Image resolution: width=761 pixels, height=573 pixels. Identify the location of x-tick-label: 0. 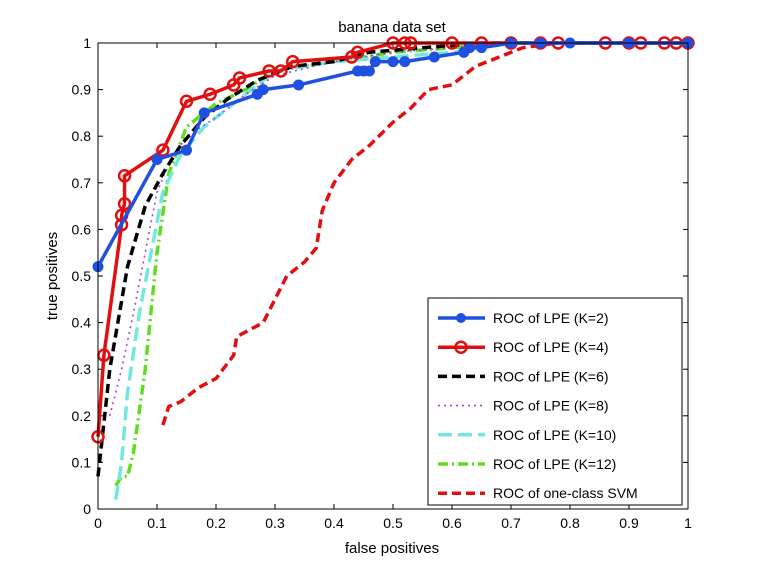
(98, 523).